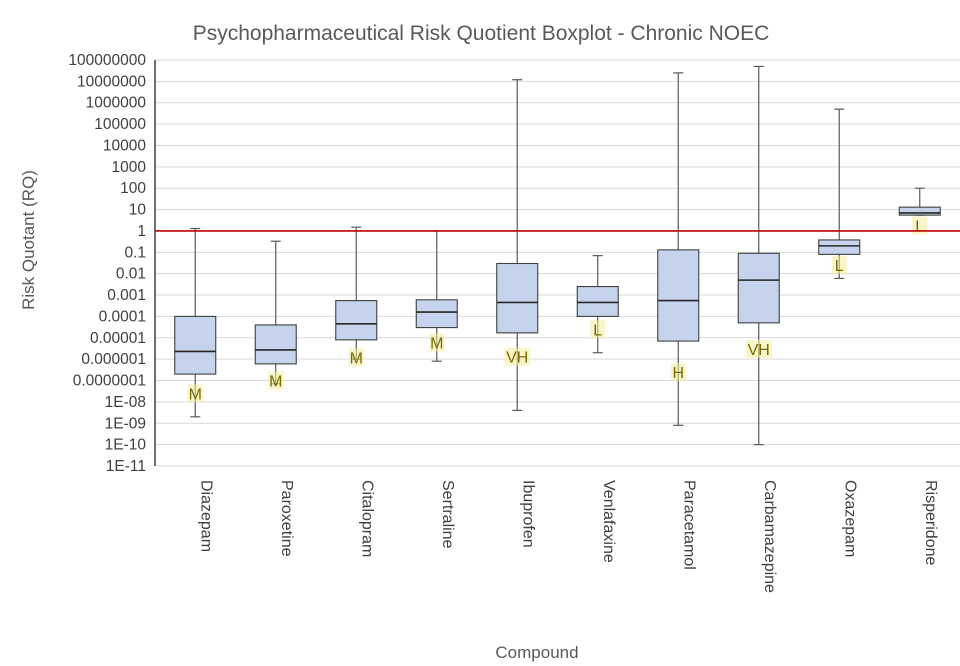  I want to click on y-tick-label: 100000, so click(120, 124).